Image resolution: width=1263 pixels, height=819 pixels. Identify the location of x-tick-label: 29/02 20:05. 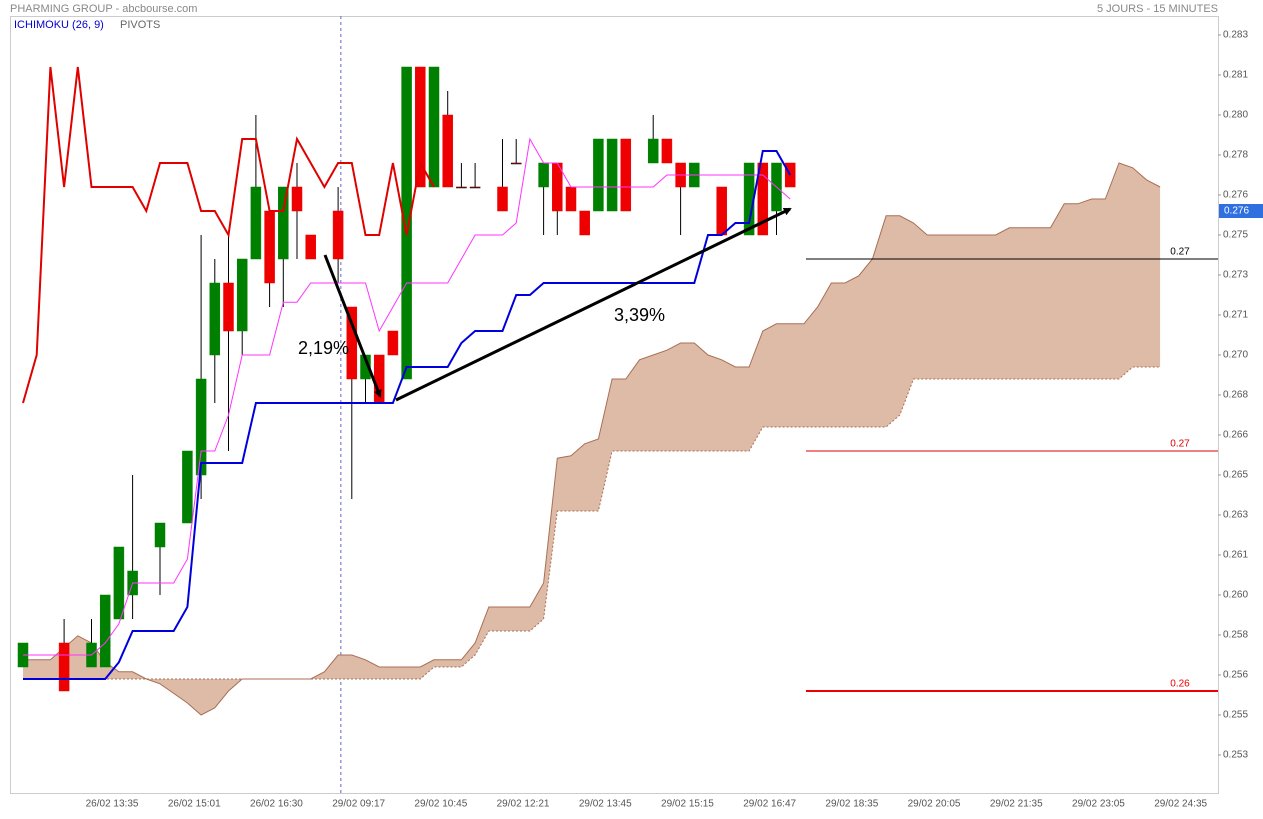
(934, 804).